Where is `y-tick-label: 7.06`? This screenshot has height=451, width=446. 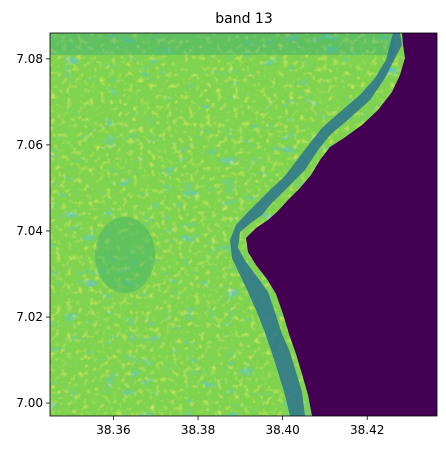
y-tick-label: 7.06 is located at coordinates (29, 145).